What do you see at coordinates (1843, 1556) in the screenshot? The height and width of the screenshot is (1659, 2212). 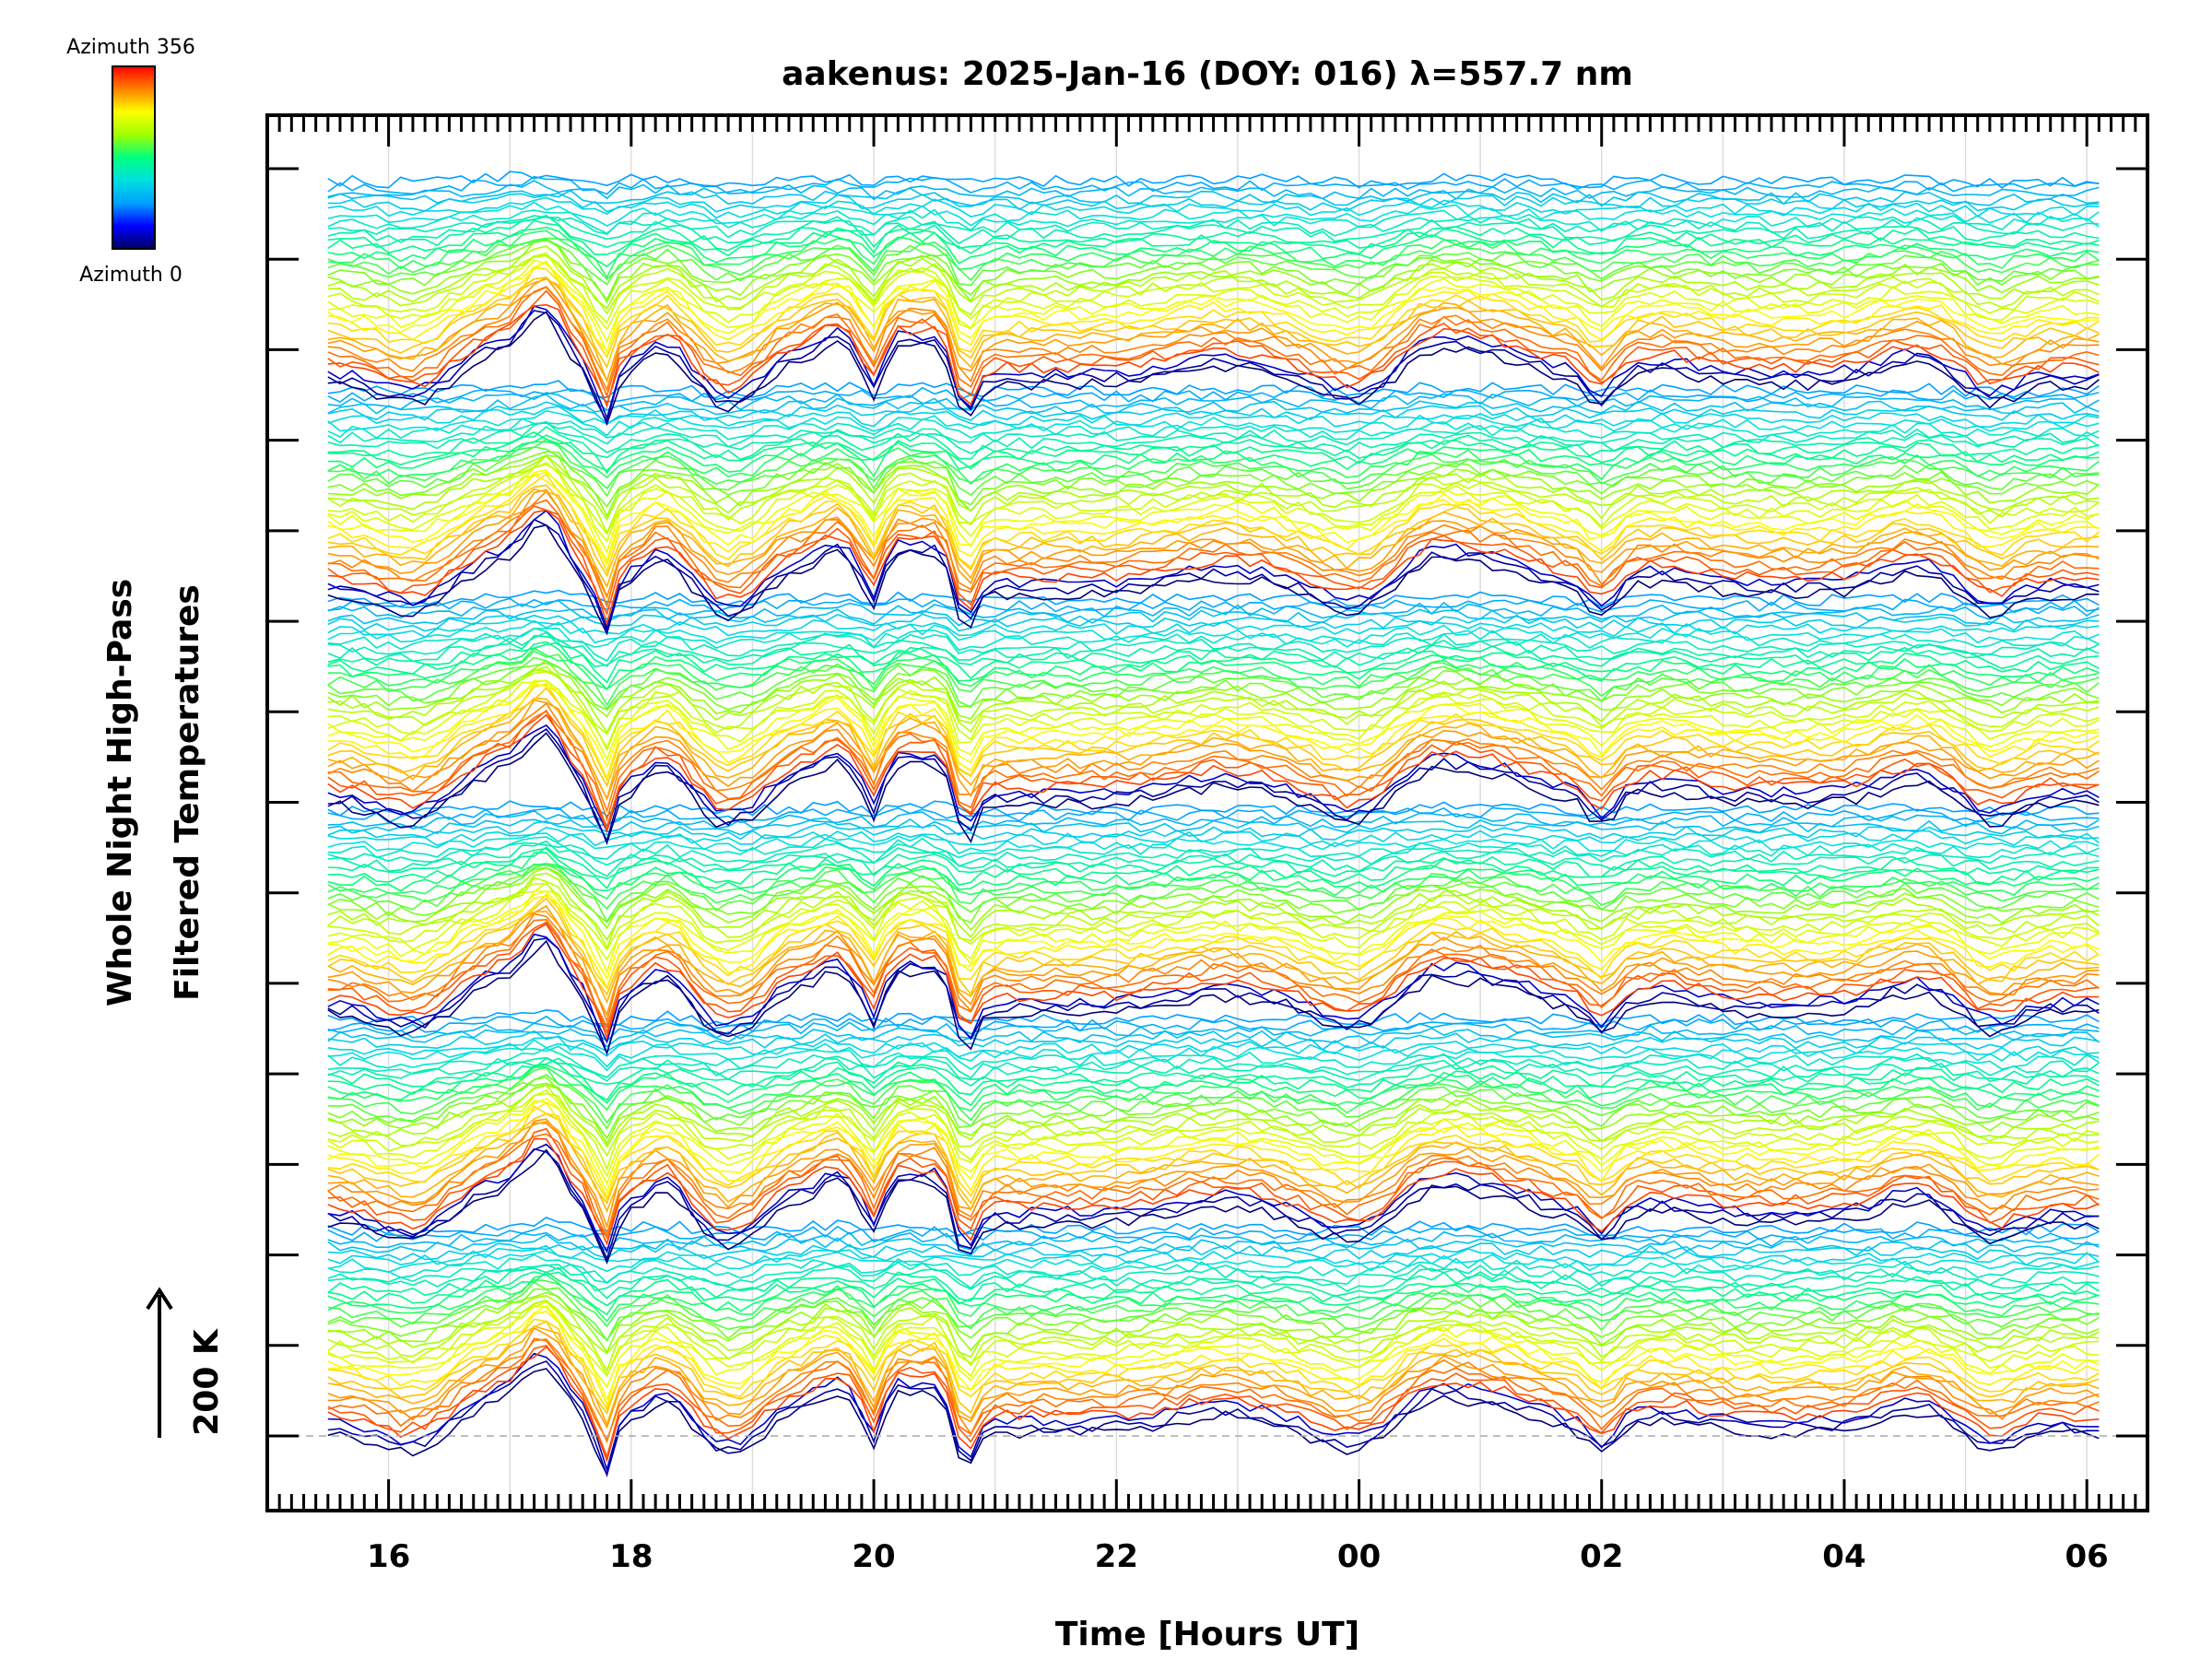 I see `x-tick-label: 04` at bounding box center [1843, 1556].